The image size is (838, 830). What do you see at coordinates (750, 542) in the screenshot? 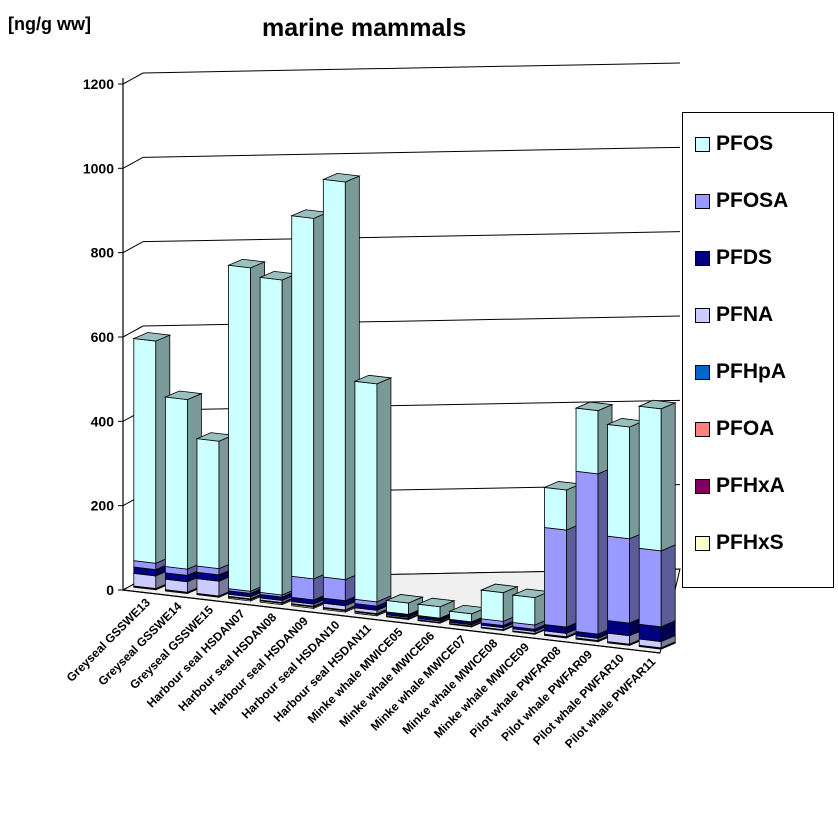
I see `legend-label: PFHxS` at bounding box center [750, 542].